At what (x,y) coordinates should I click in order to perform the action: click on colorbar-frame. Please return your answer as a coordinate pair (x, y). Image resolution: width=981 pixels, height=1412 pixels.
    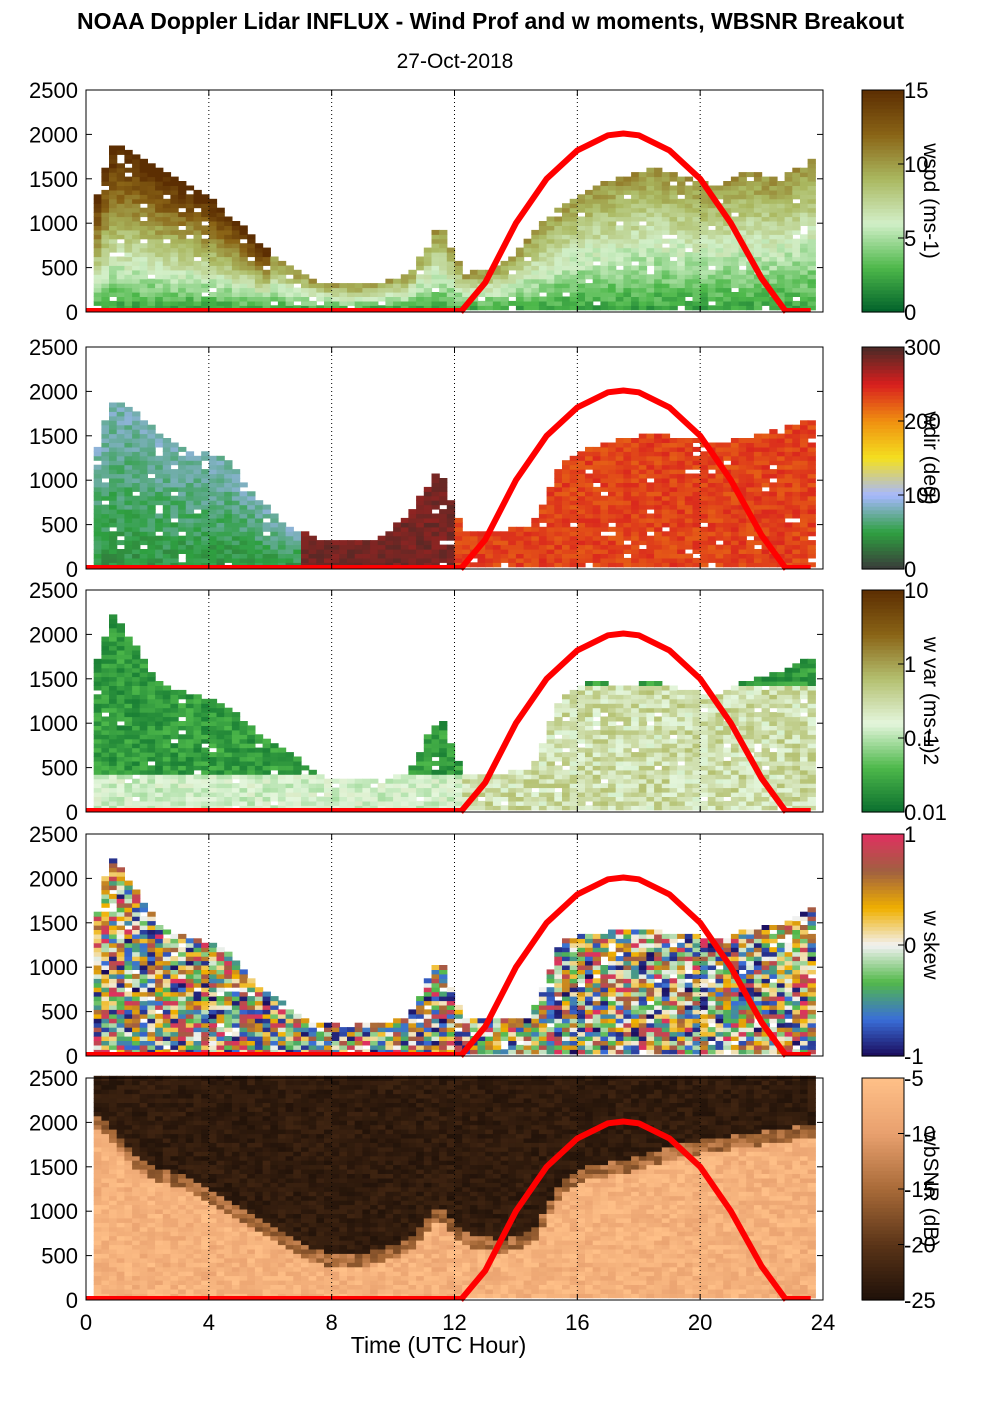
    Looking at the image, I should click on (883, 458).